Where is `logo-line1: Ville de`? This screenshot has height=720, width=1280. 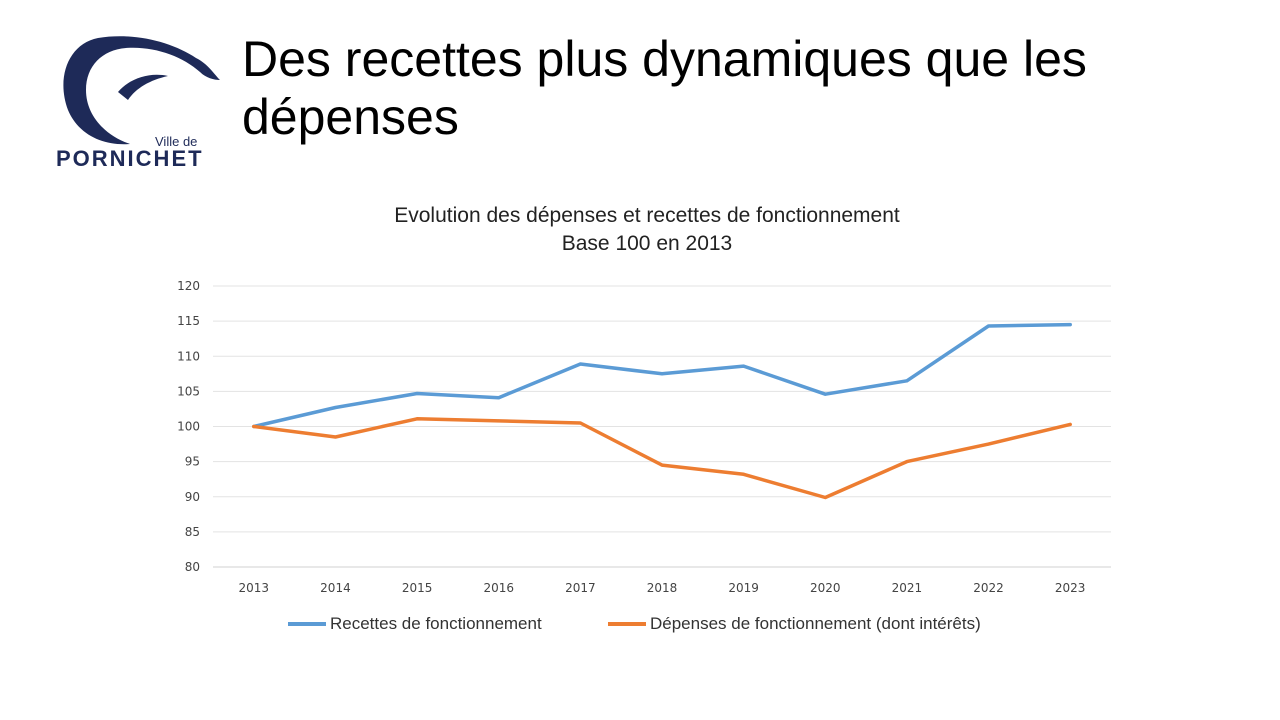
logo-line1: Ville de is located at coordinates (176, 141).